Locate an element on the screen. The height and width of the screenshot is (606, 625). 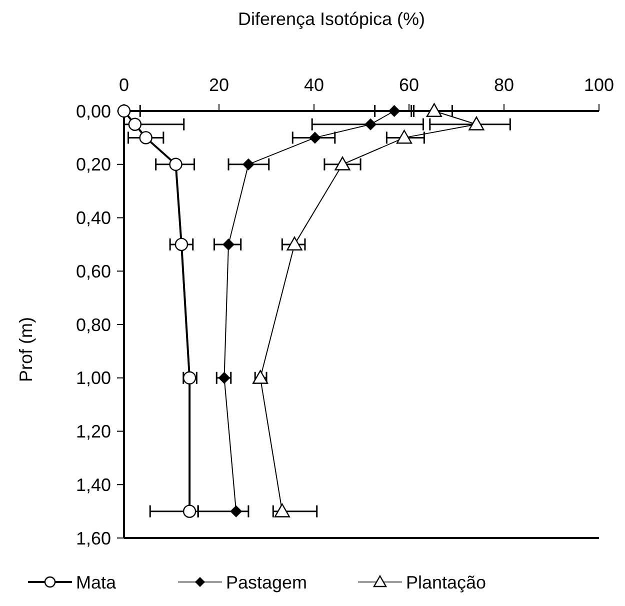
y-tick-label: 1,40 is located at coordinates (93, 484).